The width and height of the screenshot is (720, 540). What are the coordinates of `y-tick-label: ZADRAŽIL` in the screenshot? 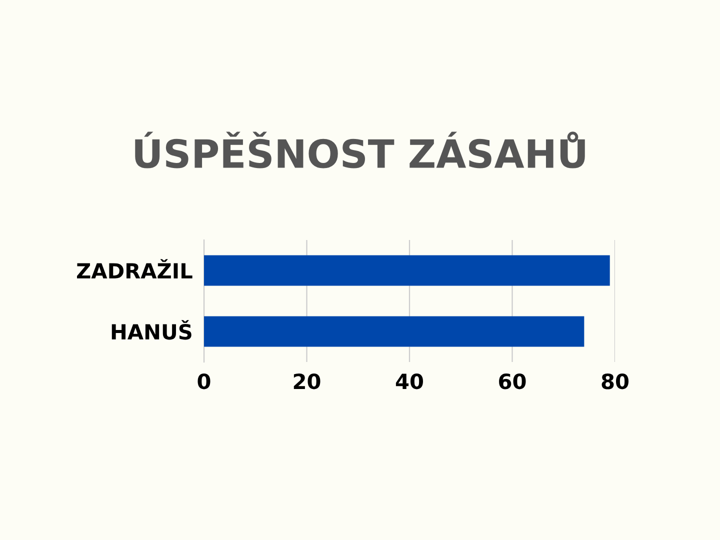 It's located at (134, 268).